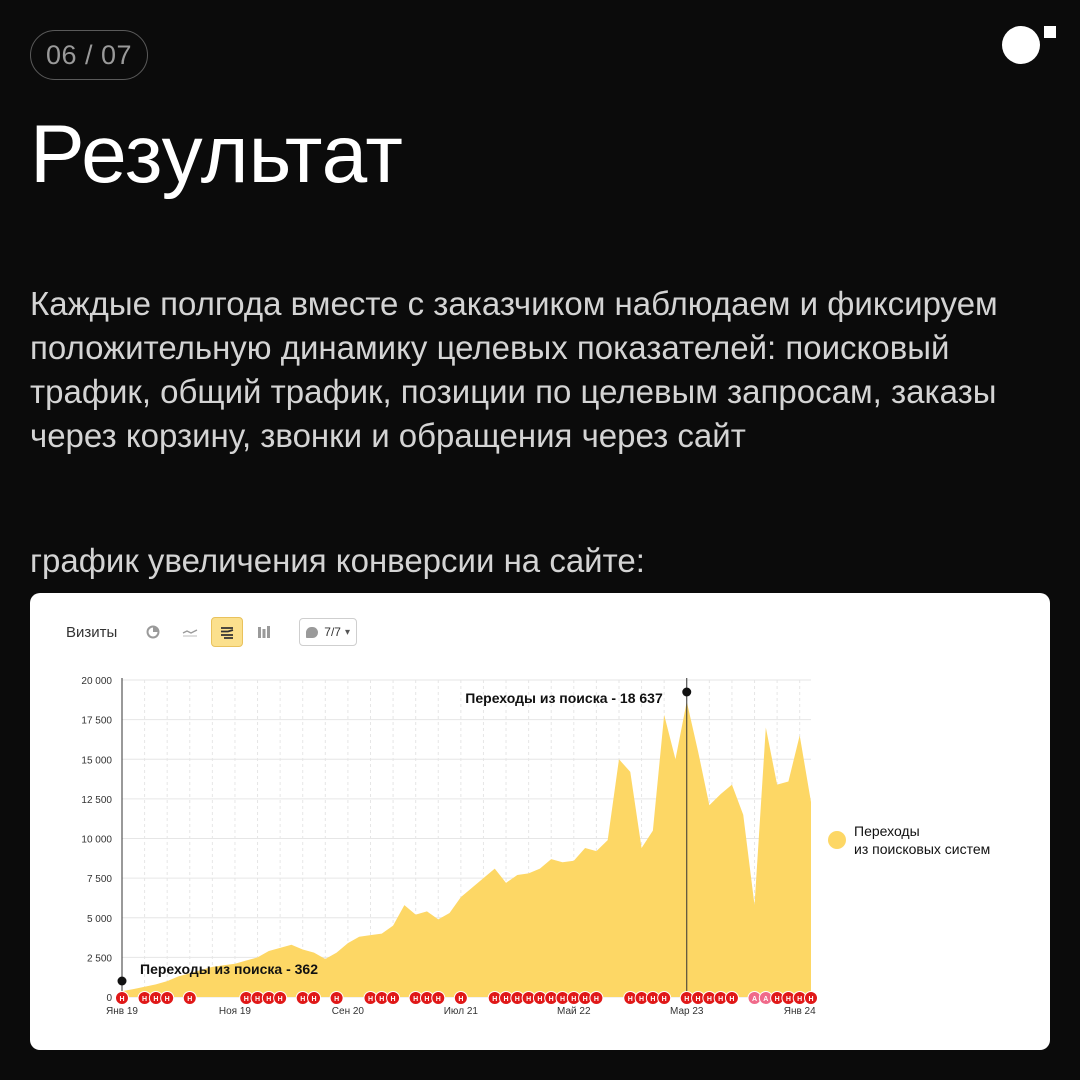 The image size is (1080, 1080). What do you see at coordinates (96, 721) in the screenshot?
I see `y-tick-label: 17 500` at bounding box center [96, 721].